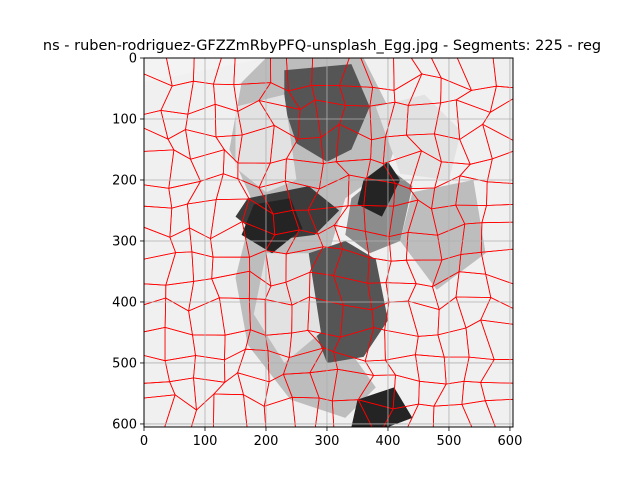  Describe the element at coordinates (124, 180) in the screenshot. I see `y-tick-label: 200` at that location.